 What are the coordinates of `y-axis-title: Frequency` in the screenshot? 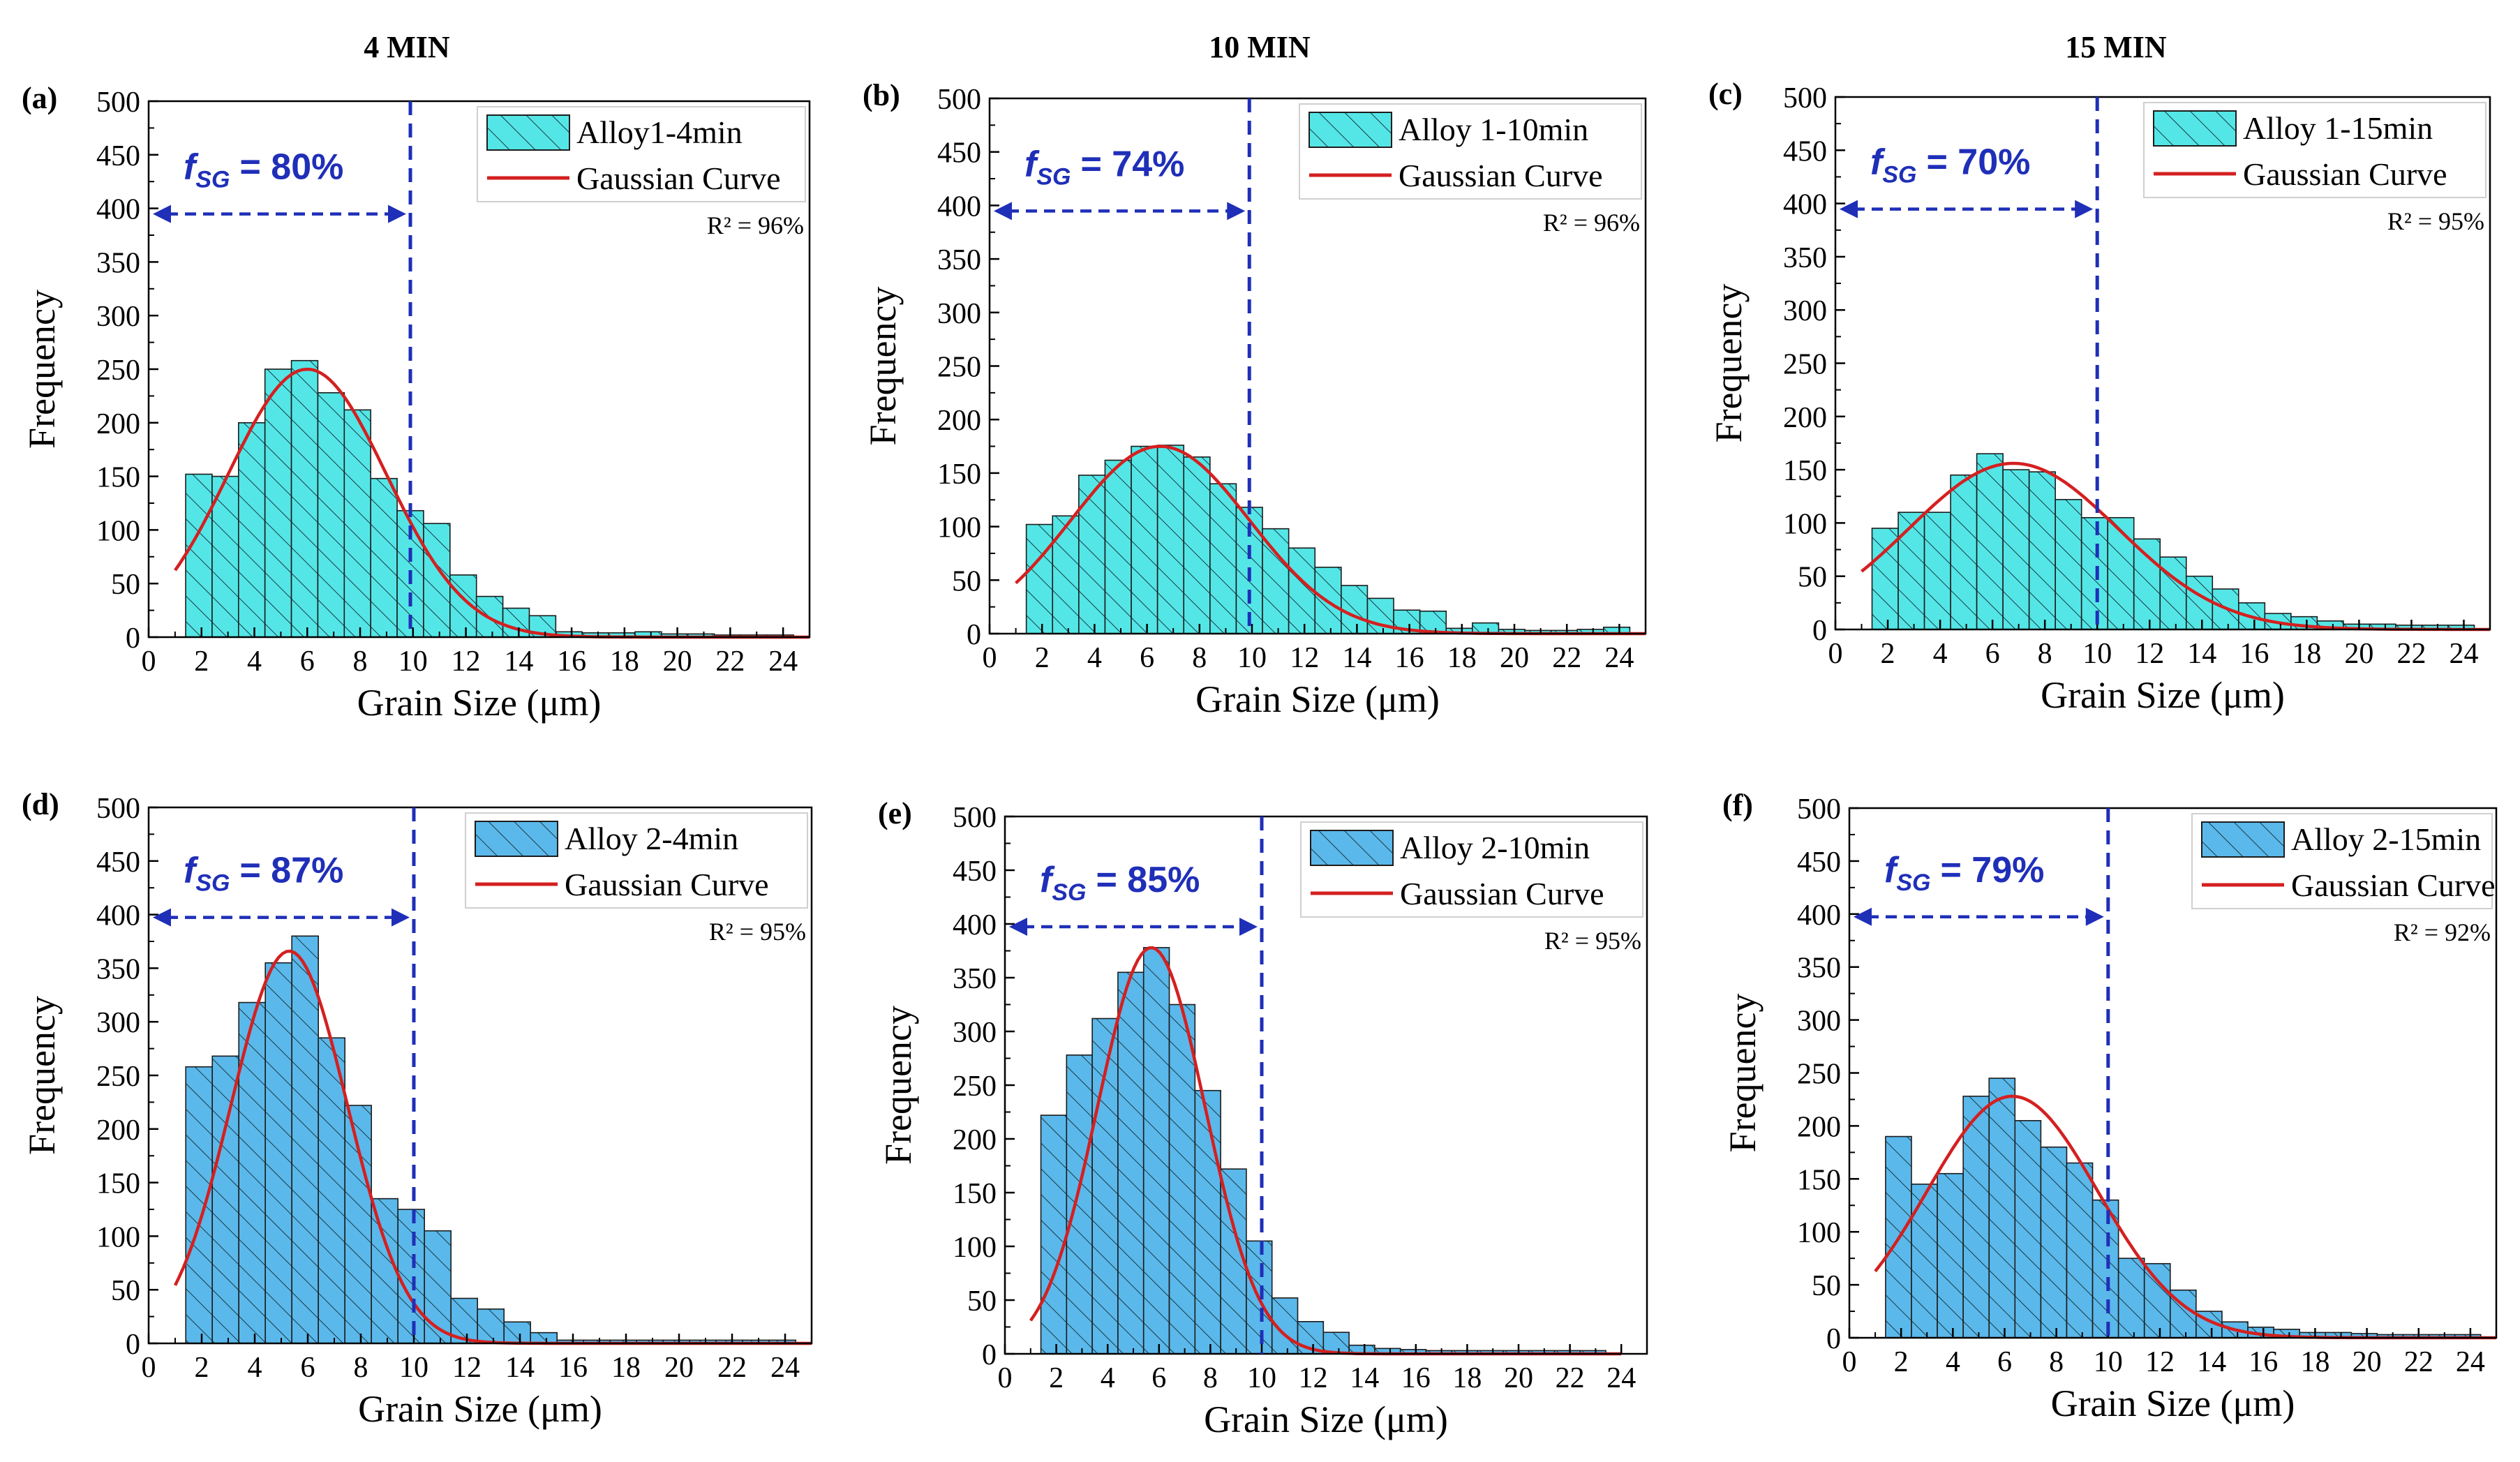 It's located at (42, 1075).